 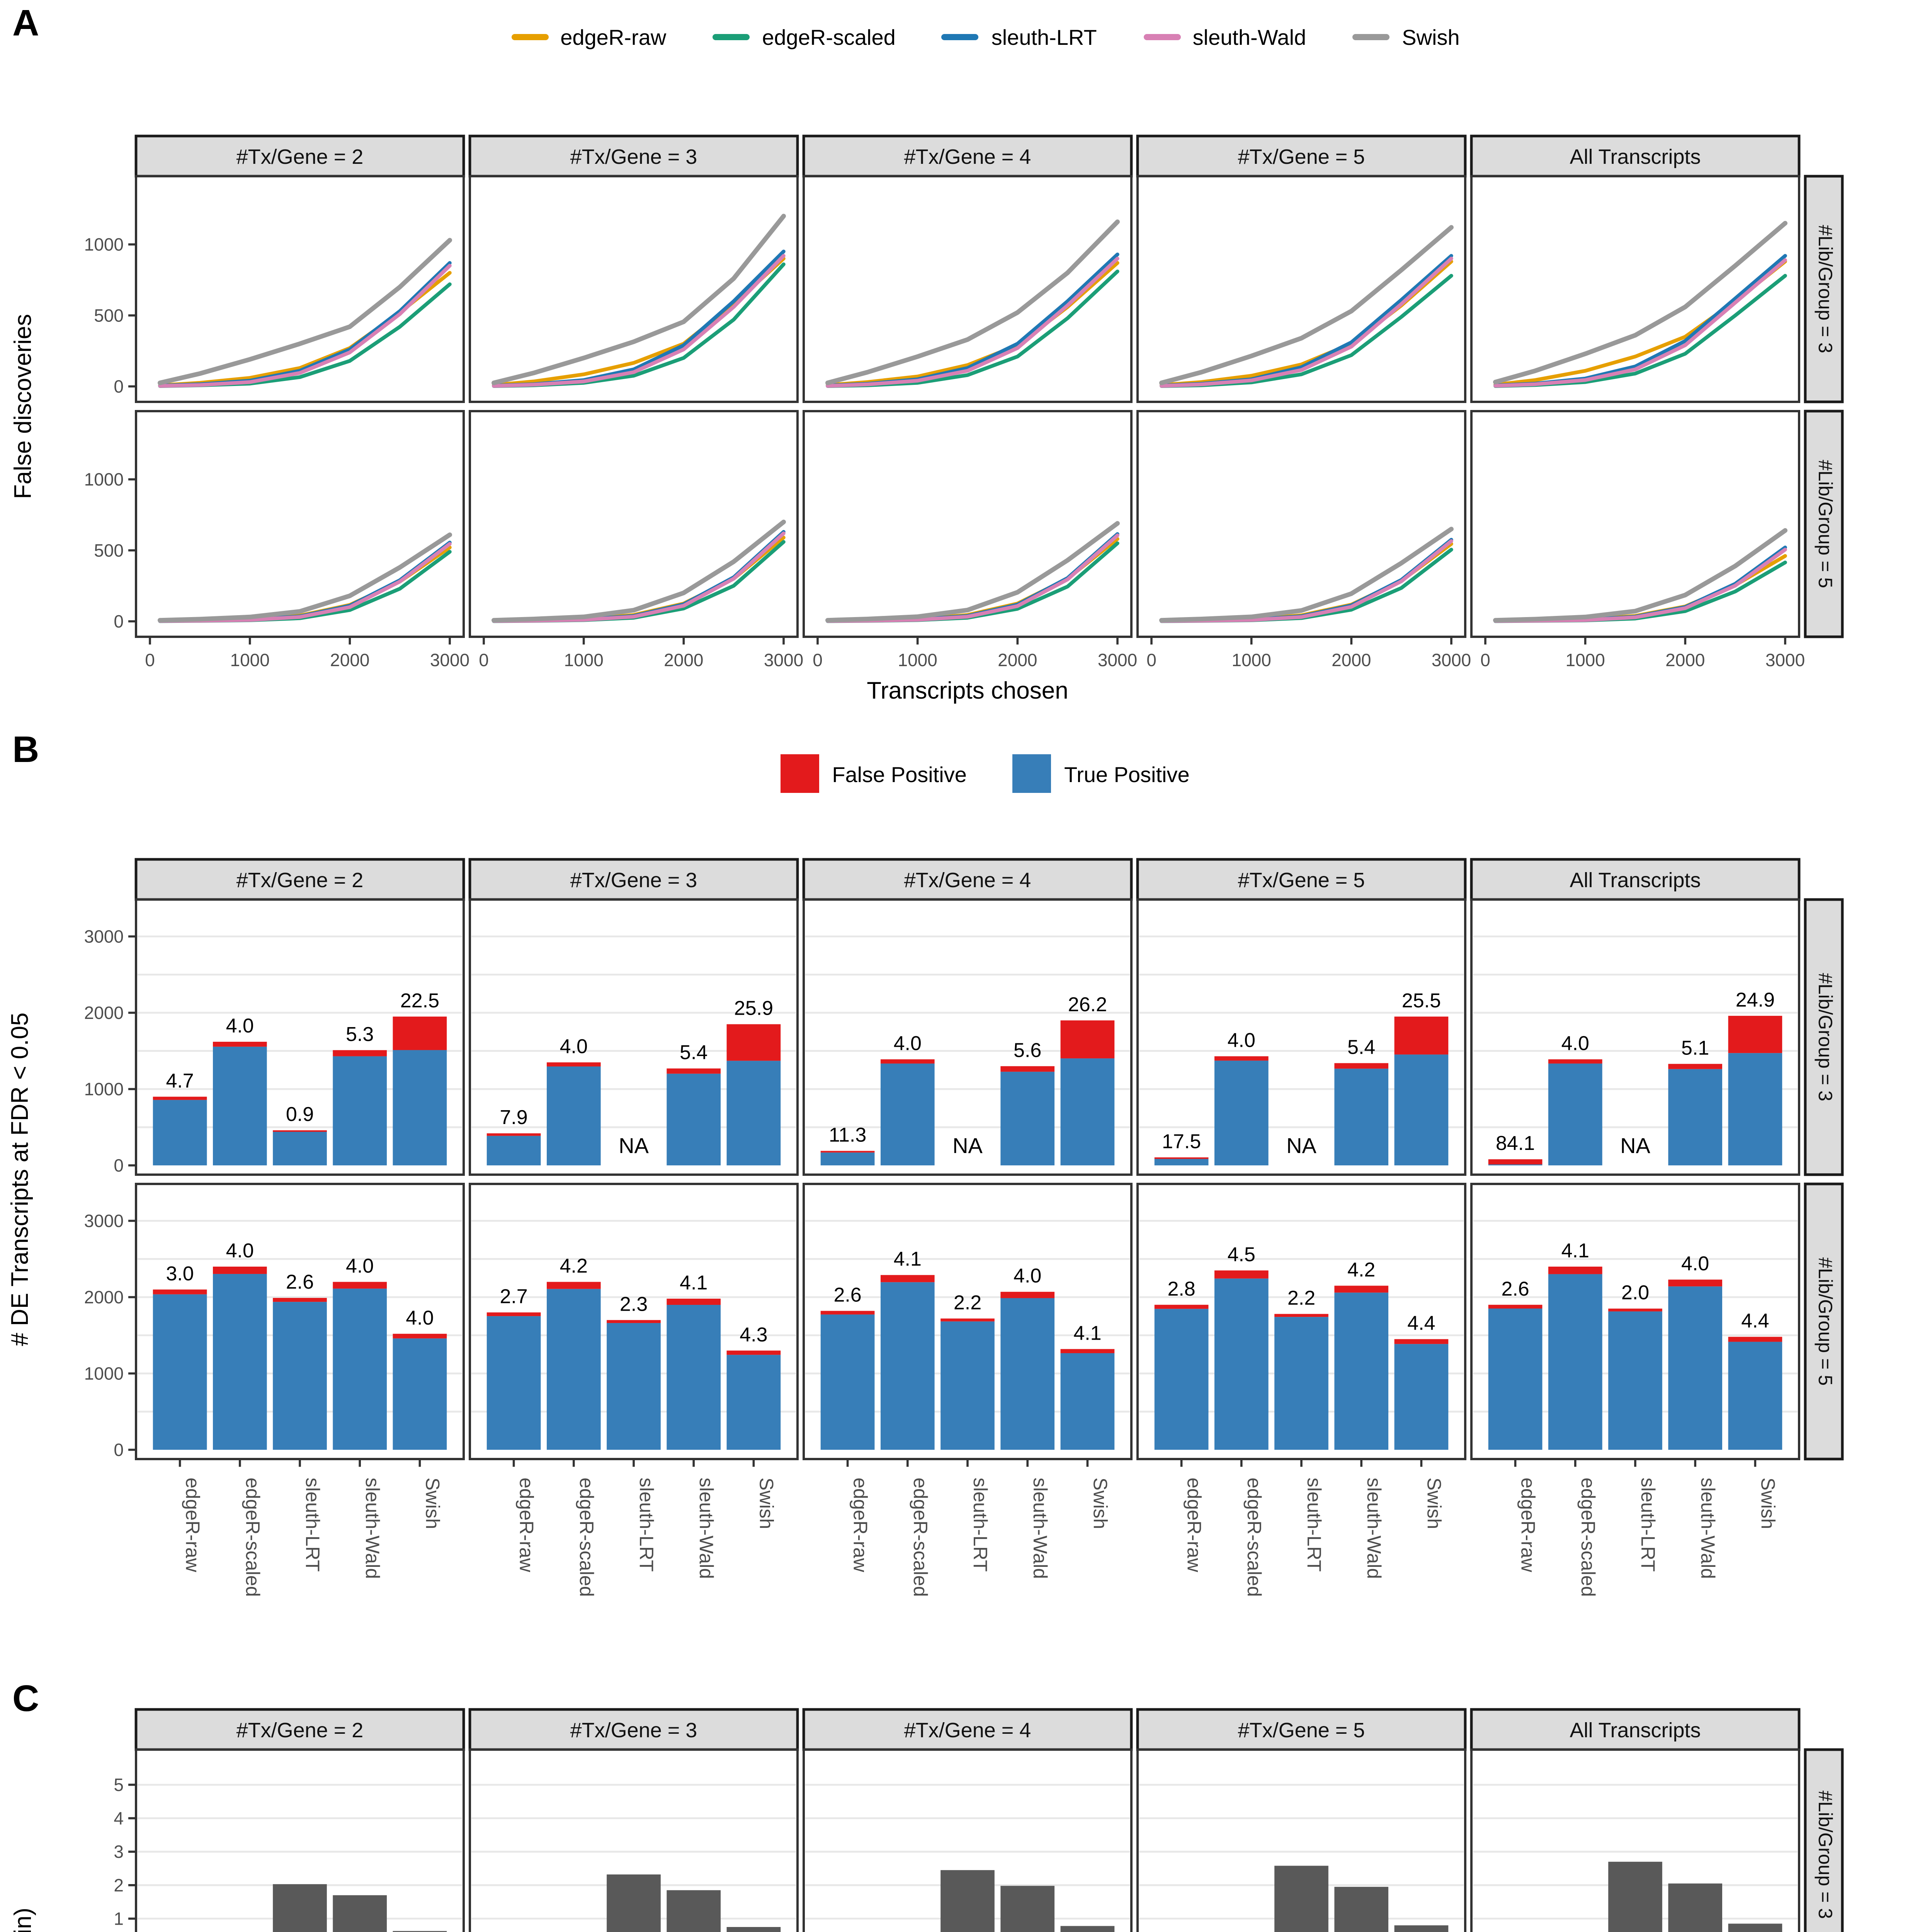 I want to click on y-tick-label: 3000, so click(x=104, y=1221).